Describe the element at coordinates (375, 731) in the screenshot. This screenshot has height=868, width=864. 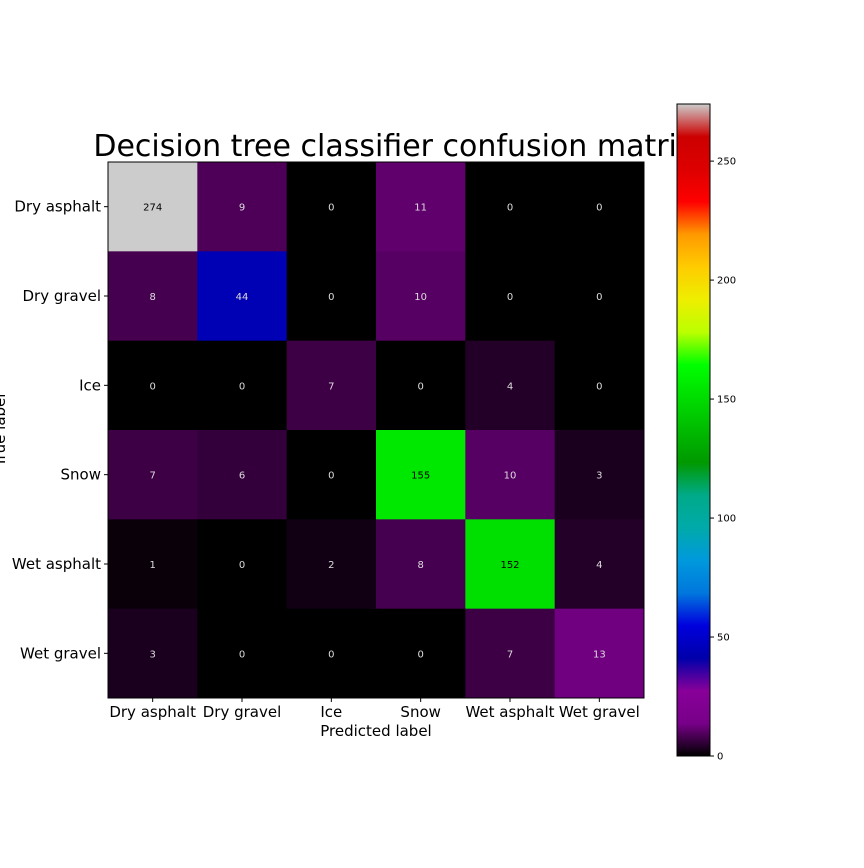
I see `x-axis-label: Predicted label` at that location.